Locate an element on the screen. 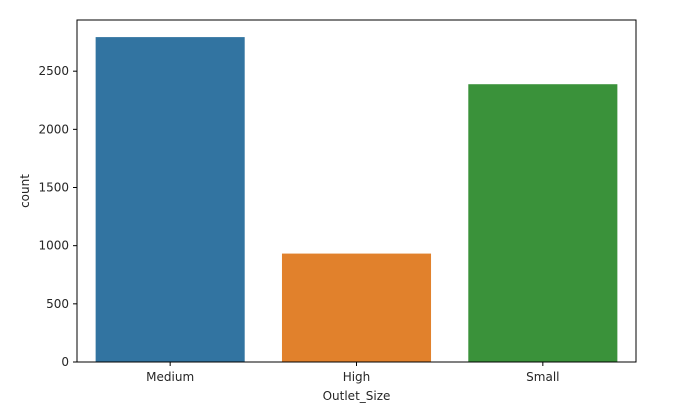  y-tick-label: 1000 is located at coordinates (53, 246).